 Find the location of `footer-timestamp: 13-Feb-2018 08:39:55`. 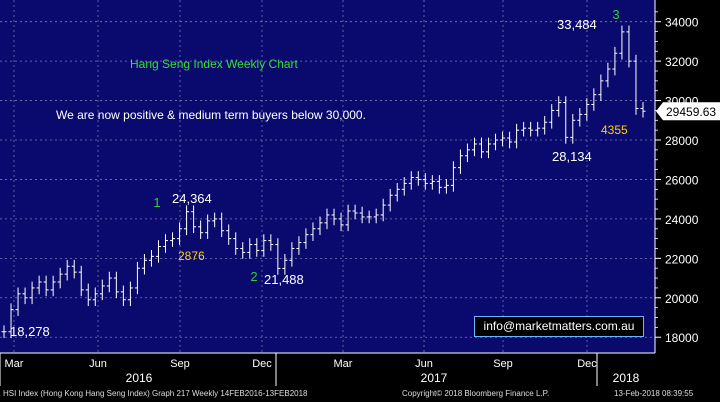

footer-timestamp: 13-Feb-2018 08:39:55 is located at coordinates (654, 393).